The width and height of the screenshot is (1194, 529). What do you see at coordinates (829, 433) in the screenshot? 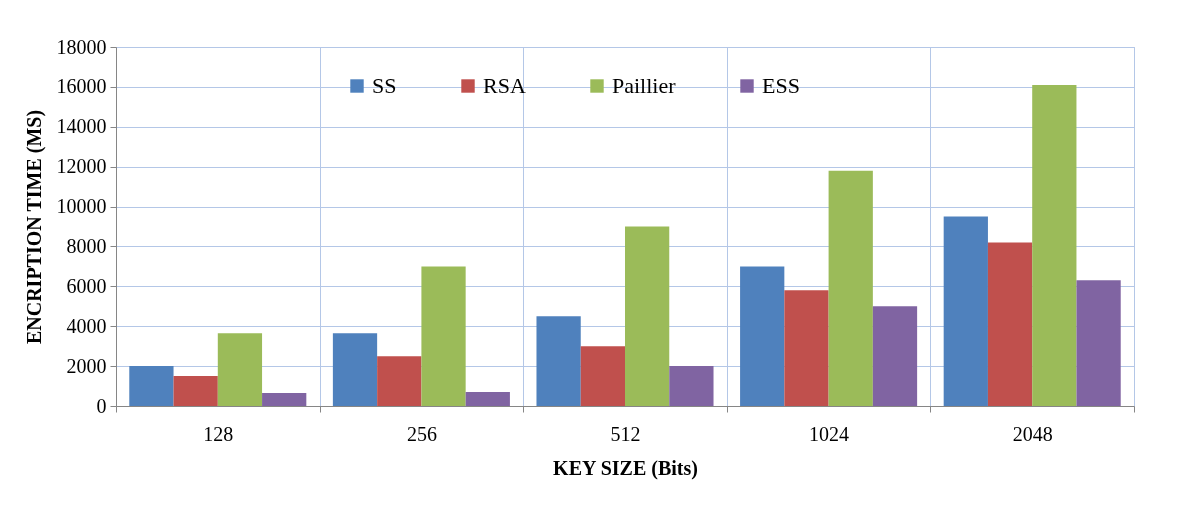
I see `x-tick-label: 1024` at bounding box center [829, 433].